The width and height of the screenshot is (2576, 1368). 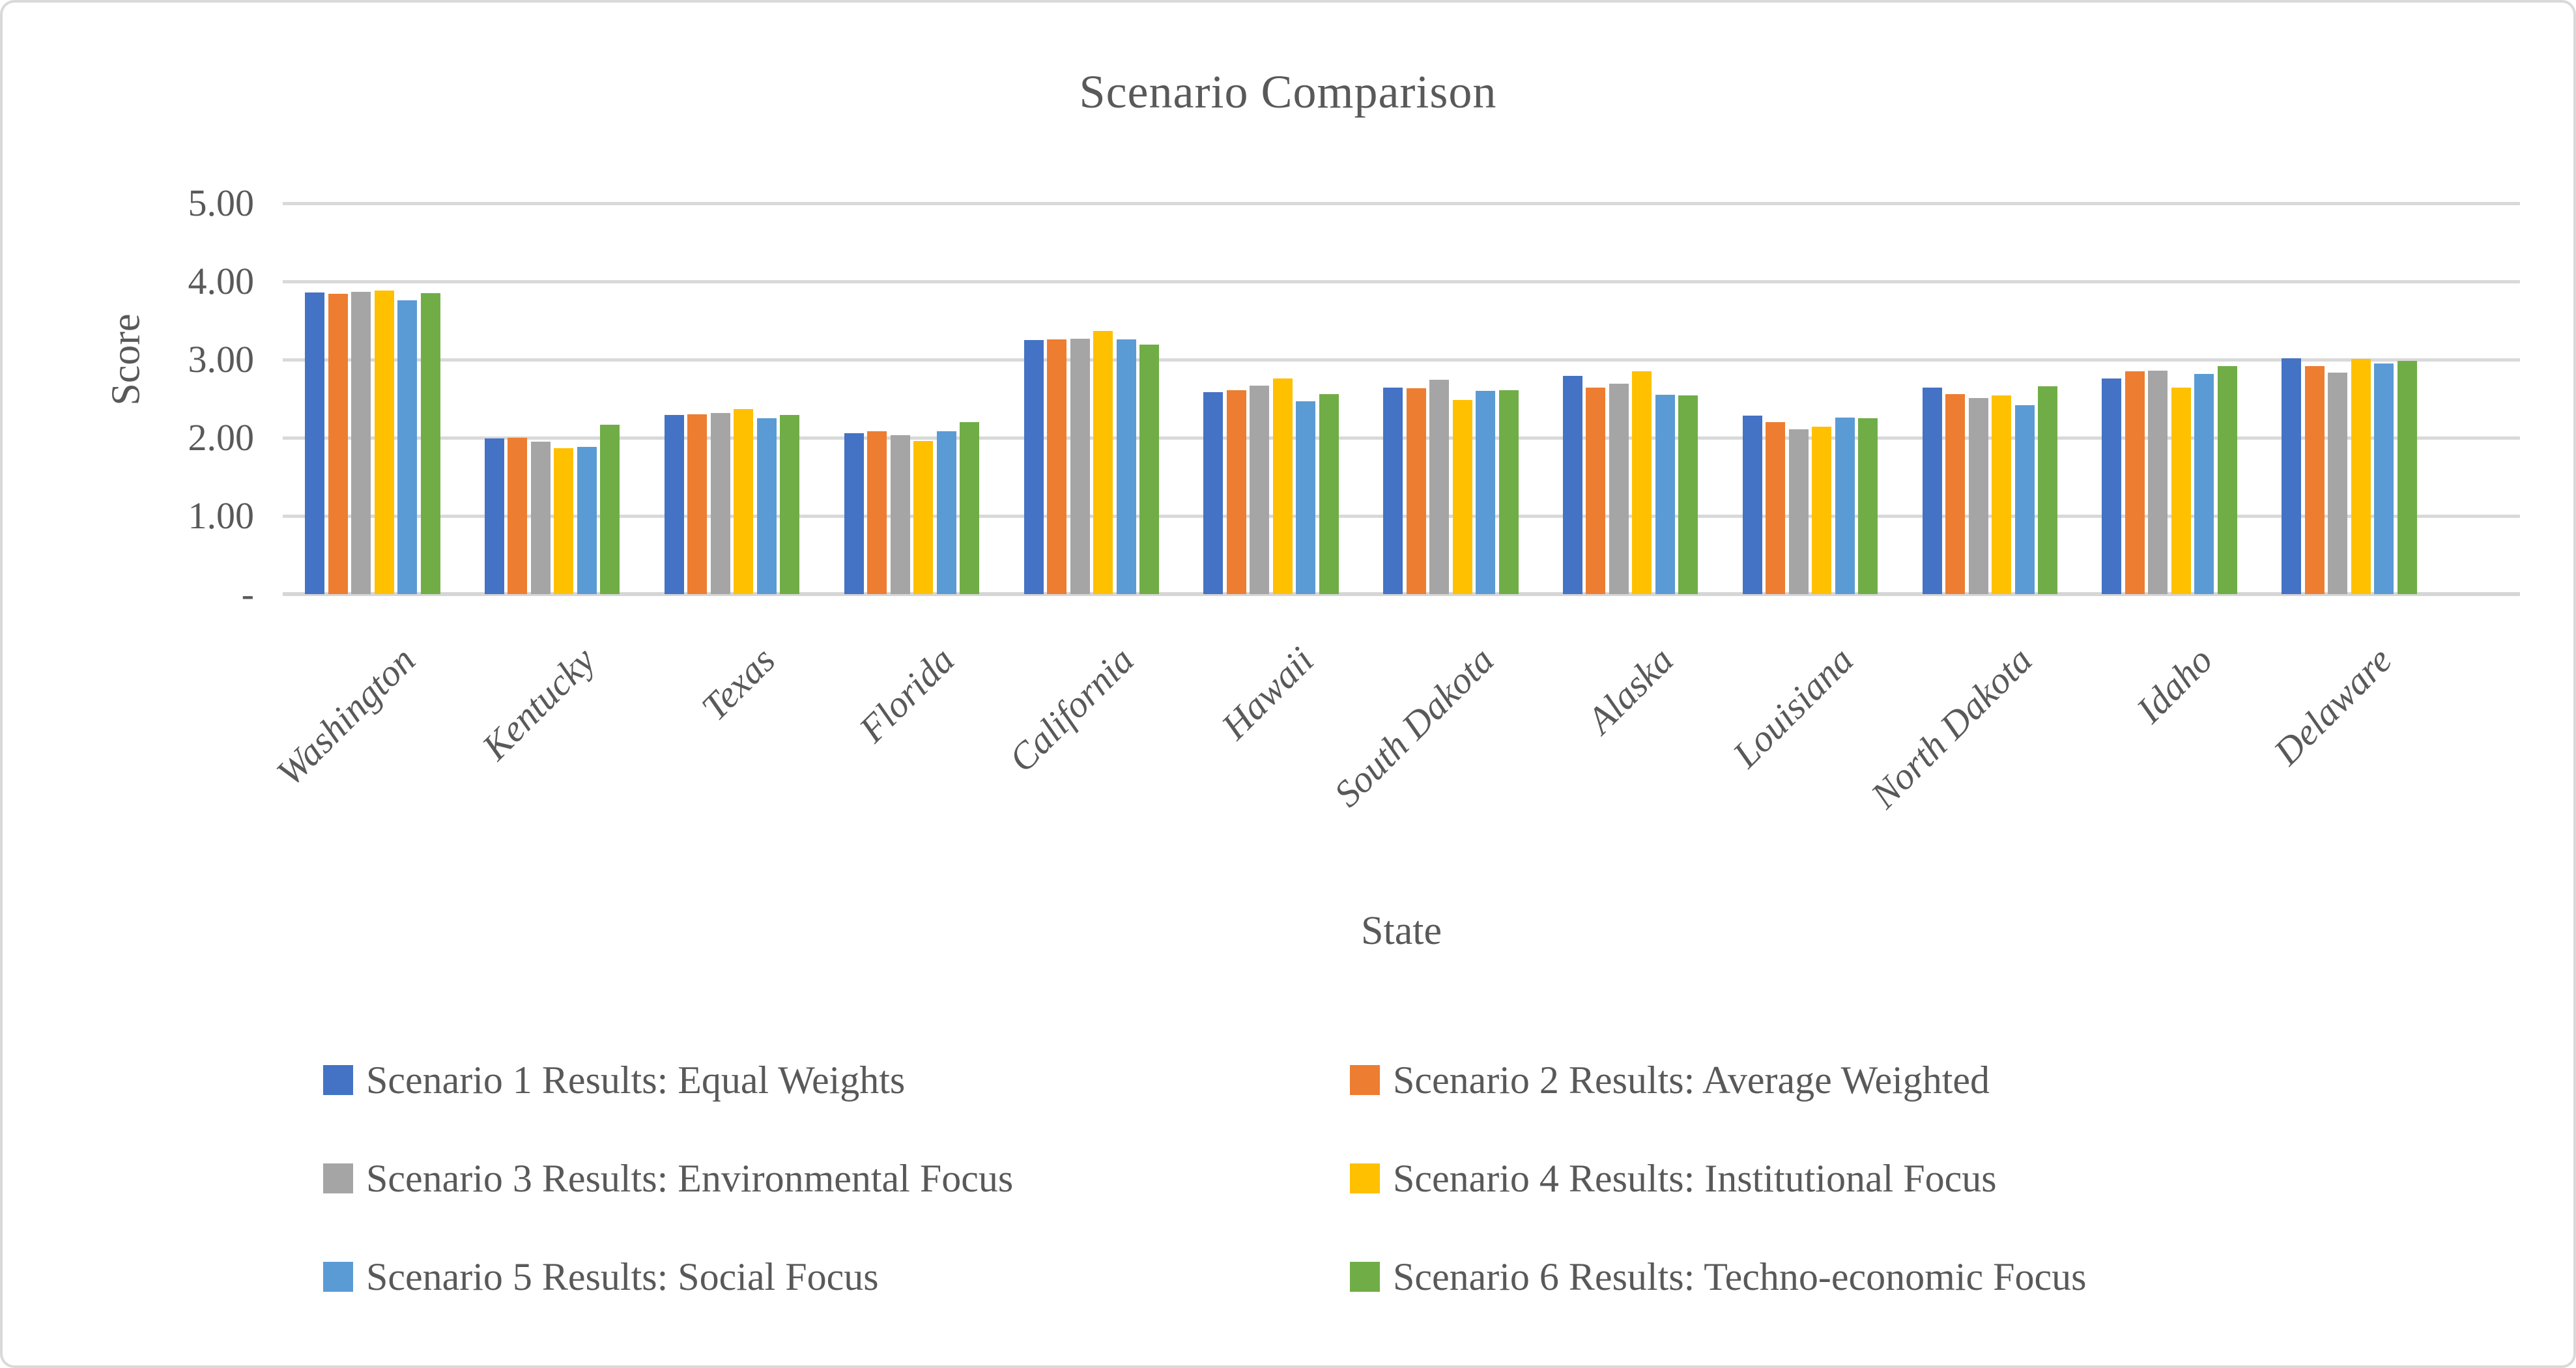 What do you see at coordinates (1821, 511) in the screenshot?
I see `bar-louisiana-s4` at bounding box center [1821, 511].